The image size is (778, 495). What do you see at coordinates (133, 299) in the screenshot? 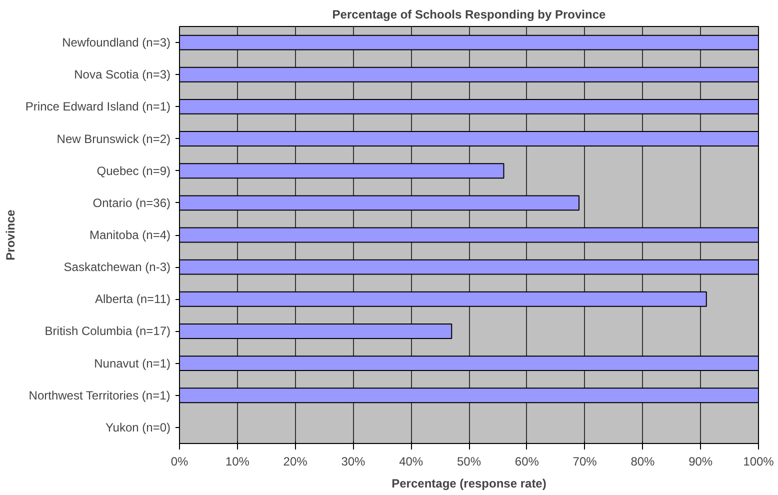
I see `y-tick-label: Alberta (n=11)` at bounding box center [133, 299].